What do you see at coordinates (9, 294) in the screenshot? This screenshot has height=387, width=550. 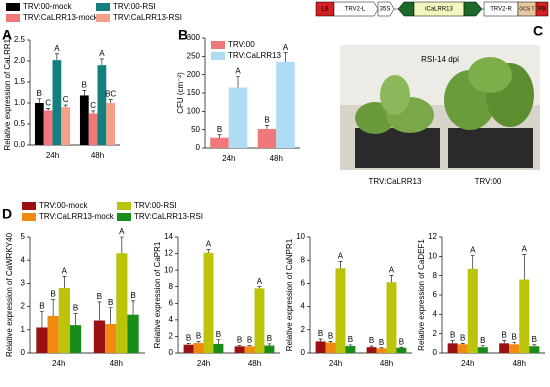 I see `y-axis-label: Relative expression of CaWRKY40` at bounding box center [9, 294].